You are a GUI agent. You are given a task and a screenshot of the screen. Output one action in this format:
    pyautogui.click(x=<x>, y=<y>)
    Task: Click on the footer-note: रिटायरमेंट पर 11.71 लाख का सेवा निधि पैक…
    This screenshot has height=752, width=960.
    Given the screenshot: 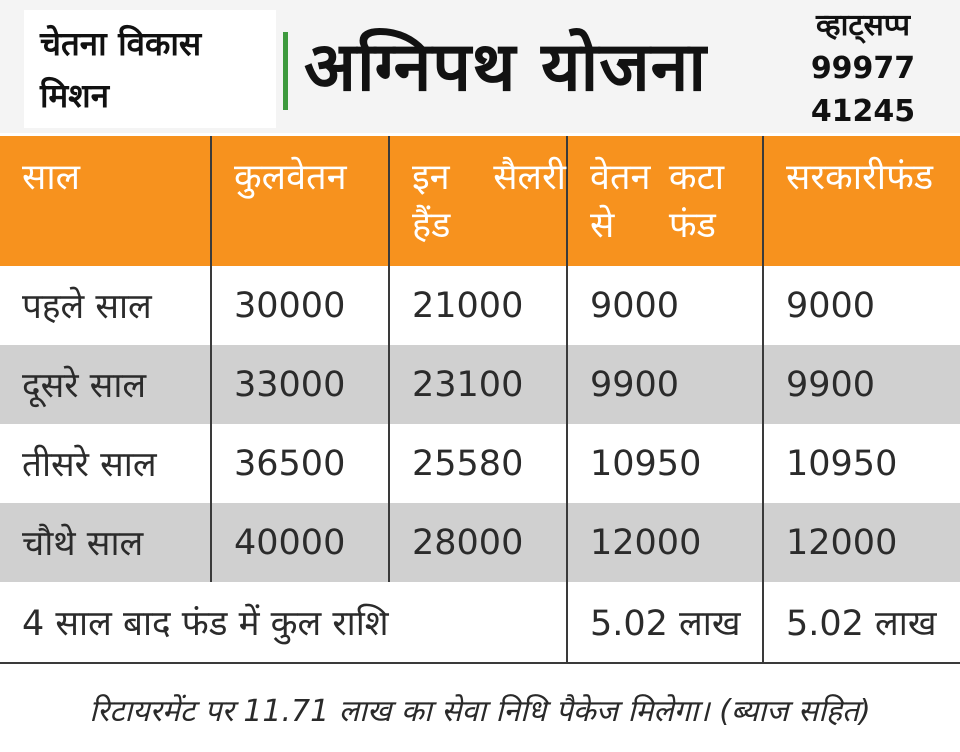 What is the action you would take?
    pyautogui.click(x=480, y=711)
    